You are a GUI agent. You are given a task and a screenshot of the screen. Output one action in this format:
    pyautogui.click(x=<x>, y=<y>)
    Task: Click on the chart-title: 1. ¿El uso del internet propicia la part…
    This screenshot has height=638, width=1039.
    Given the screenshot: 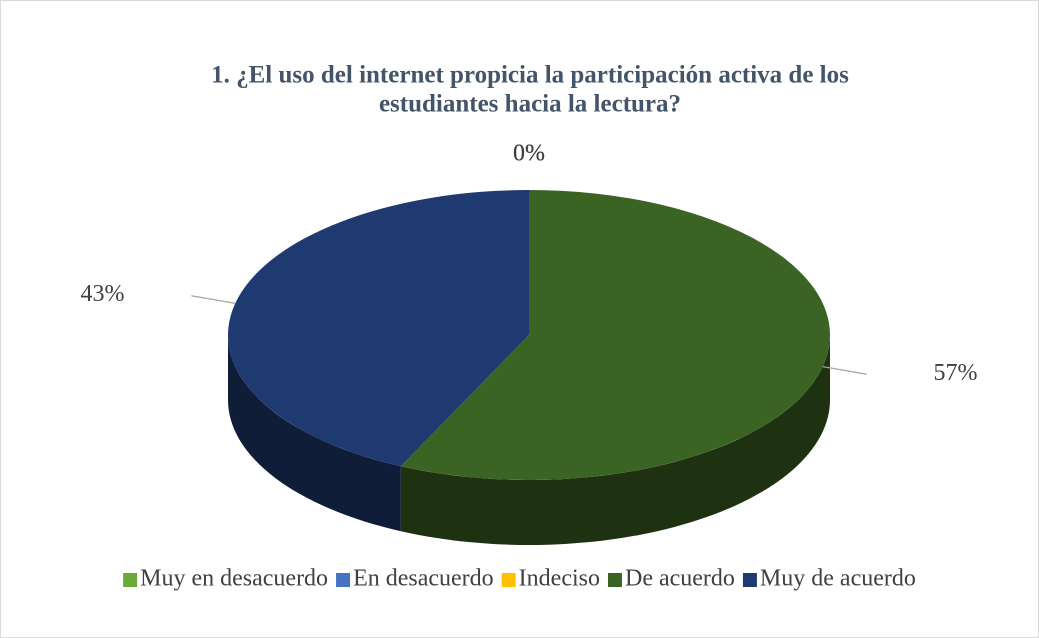 What is the action you would take?
    pyautogui.click(x=530, y=75)
    